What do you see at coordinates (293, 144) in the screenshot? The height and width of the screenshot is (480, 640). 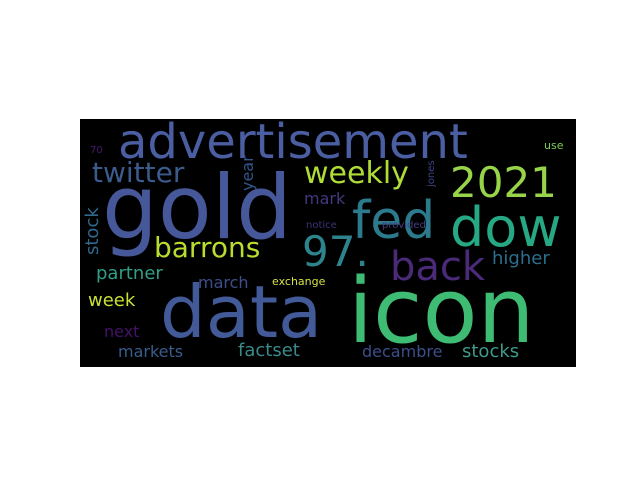 I see `word-advertisement: advertisement` at bounding box center [293, 144].